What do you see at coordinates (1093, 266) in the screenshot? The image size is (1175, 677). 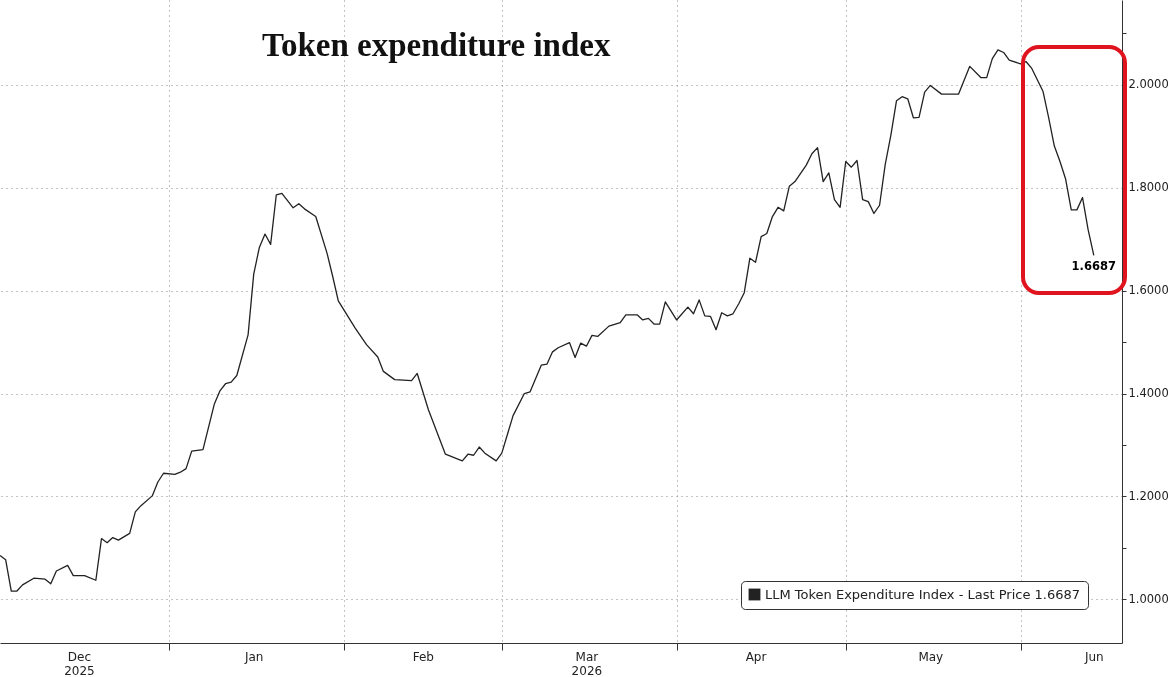 I see `data-label: 1.6687` at bounding box center [1093, 266].